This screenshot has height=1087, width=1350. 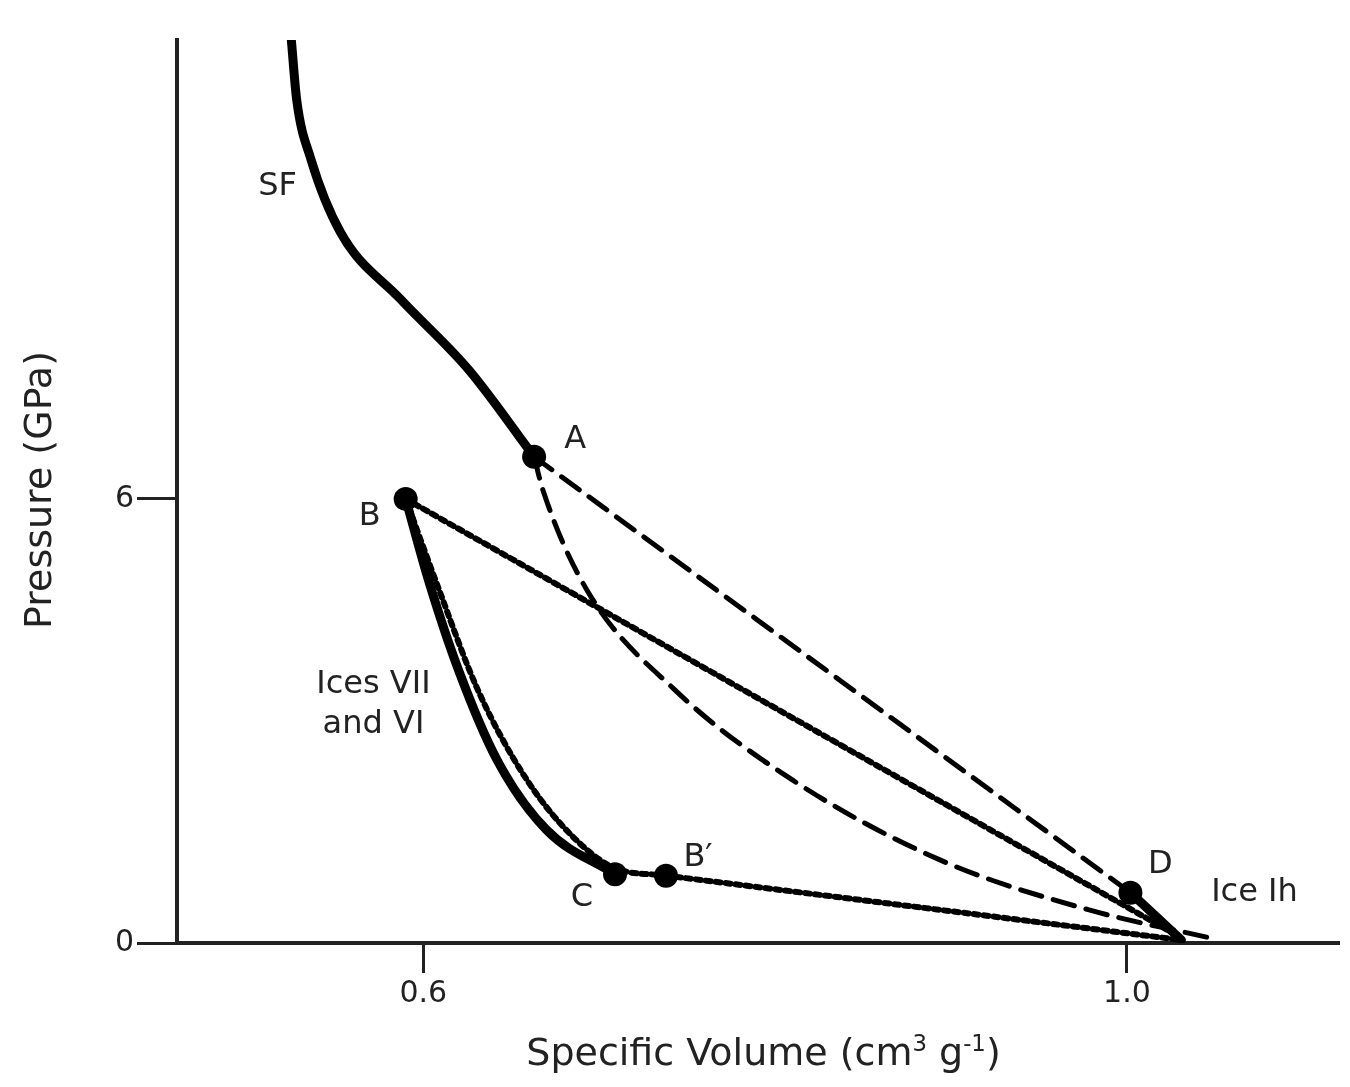 What do you see at coordinates (369, 514) in the screenshot?
I see `annotation: B` at bounding box center [369, 514].